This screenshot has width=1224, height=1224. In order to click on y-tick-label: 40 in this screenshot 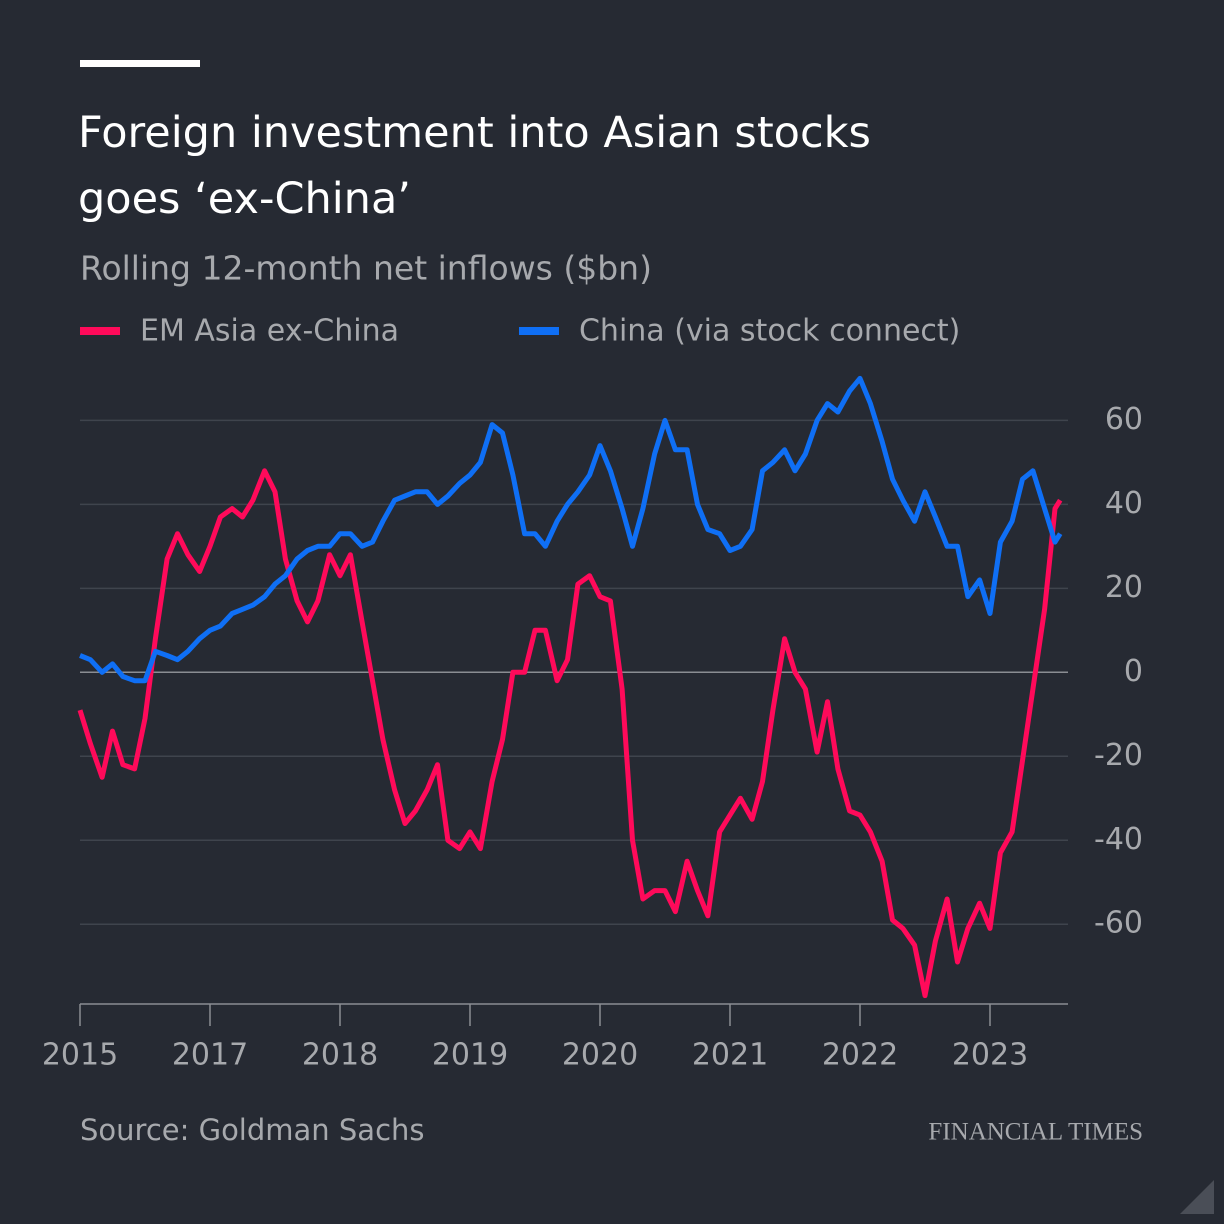, I will do `click(1124, 503)`.